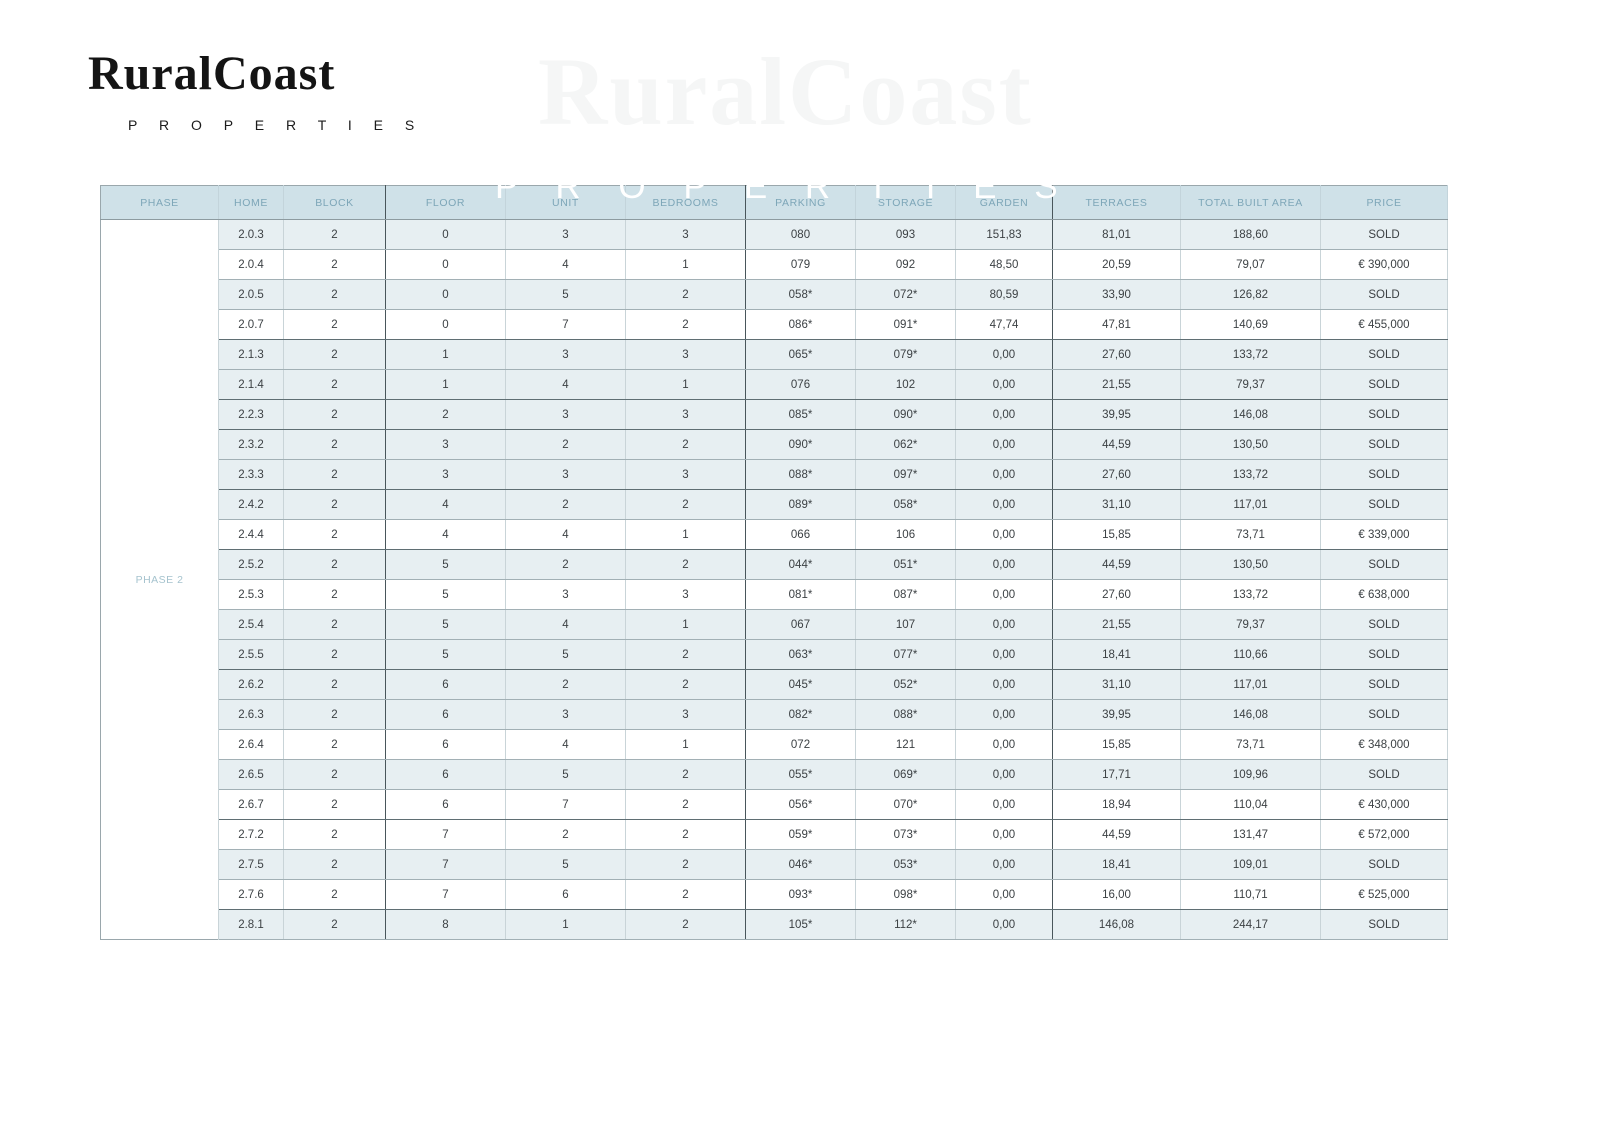 The image size is (1600, 1131). What do you see at coordinates (905, 414) in the screenshot?
I see `cell-storage: 090*` at bounding box center [905, 414].